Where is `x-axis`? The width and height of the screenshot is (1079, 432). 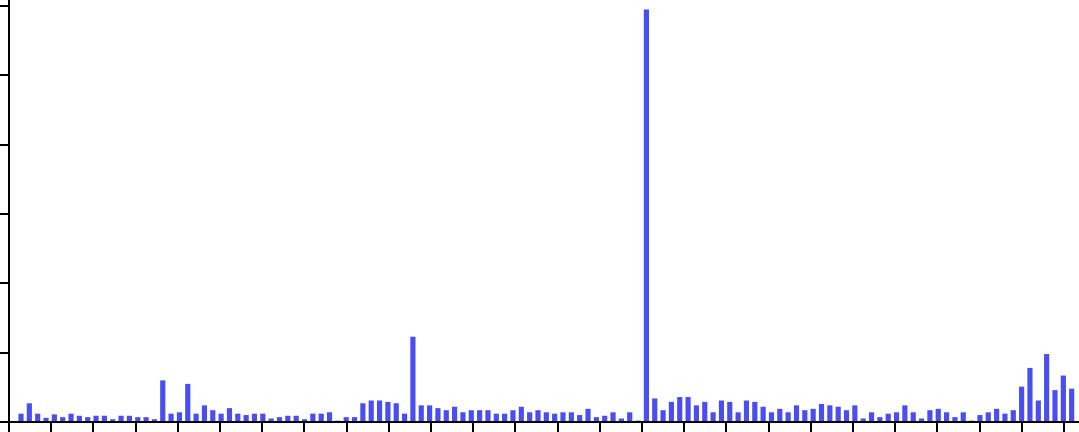 x-axis is located at coordinates (539, 426).